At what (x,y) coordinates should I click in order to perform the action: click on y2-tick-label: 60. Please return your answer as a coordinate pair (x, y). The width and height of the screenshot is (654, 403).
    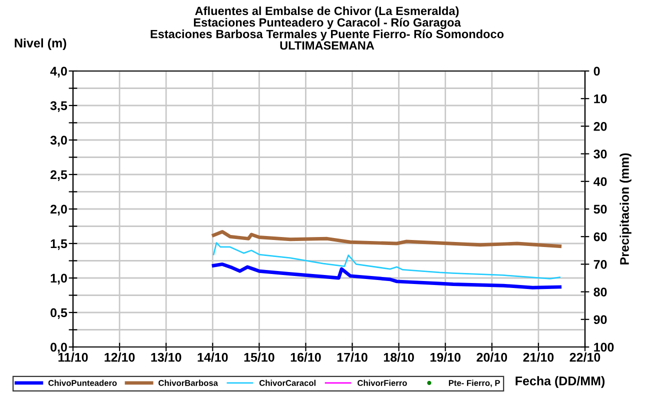
    Looking at the image, I should click on (600, 237).